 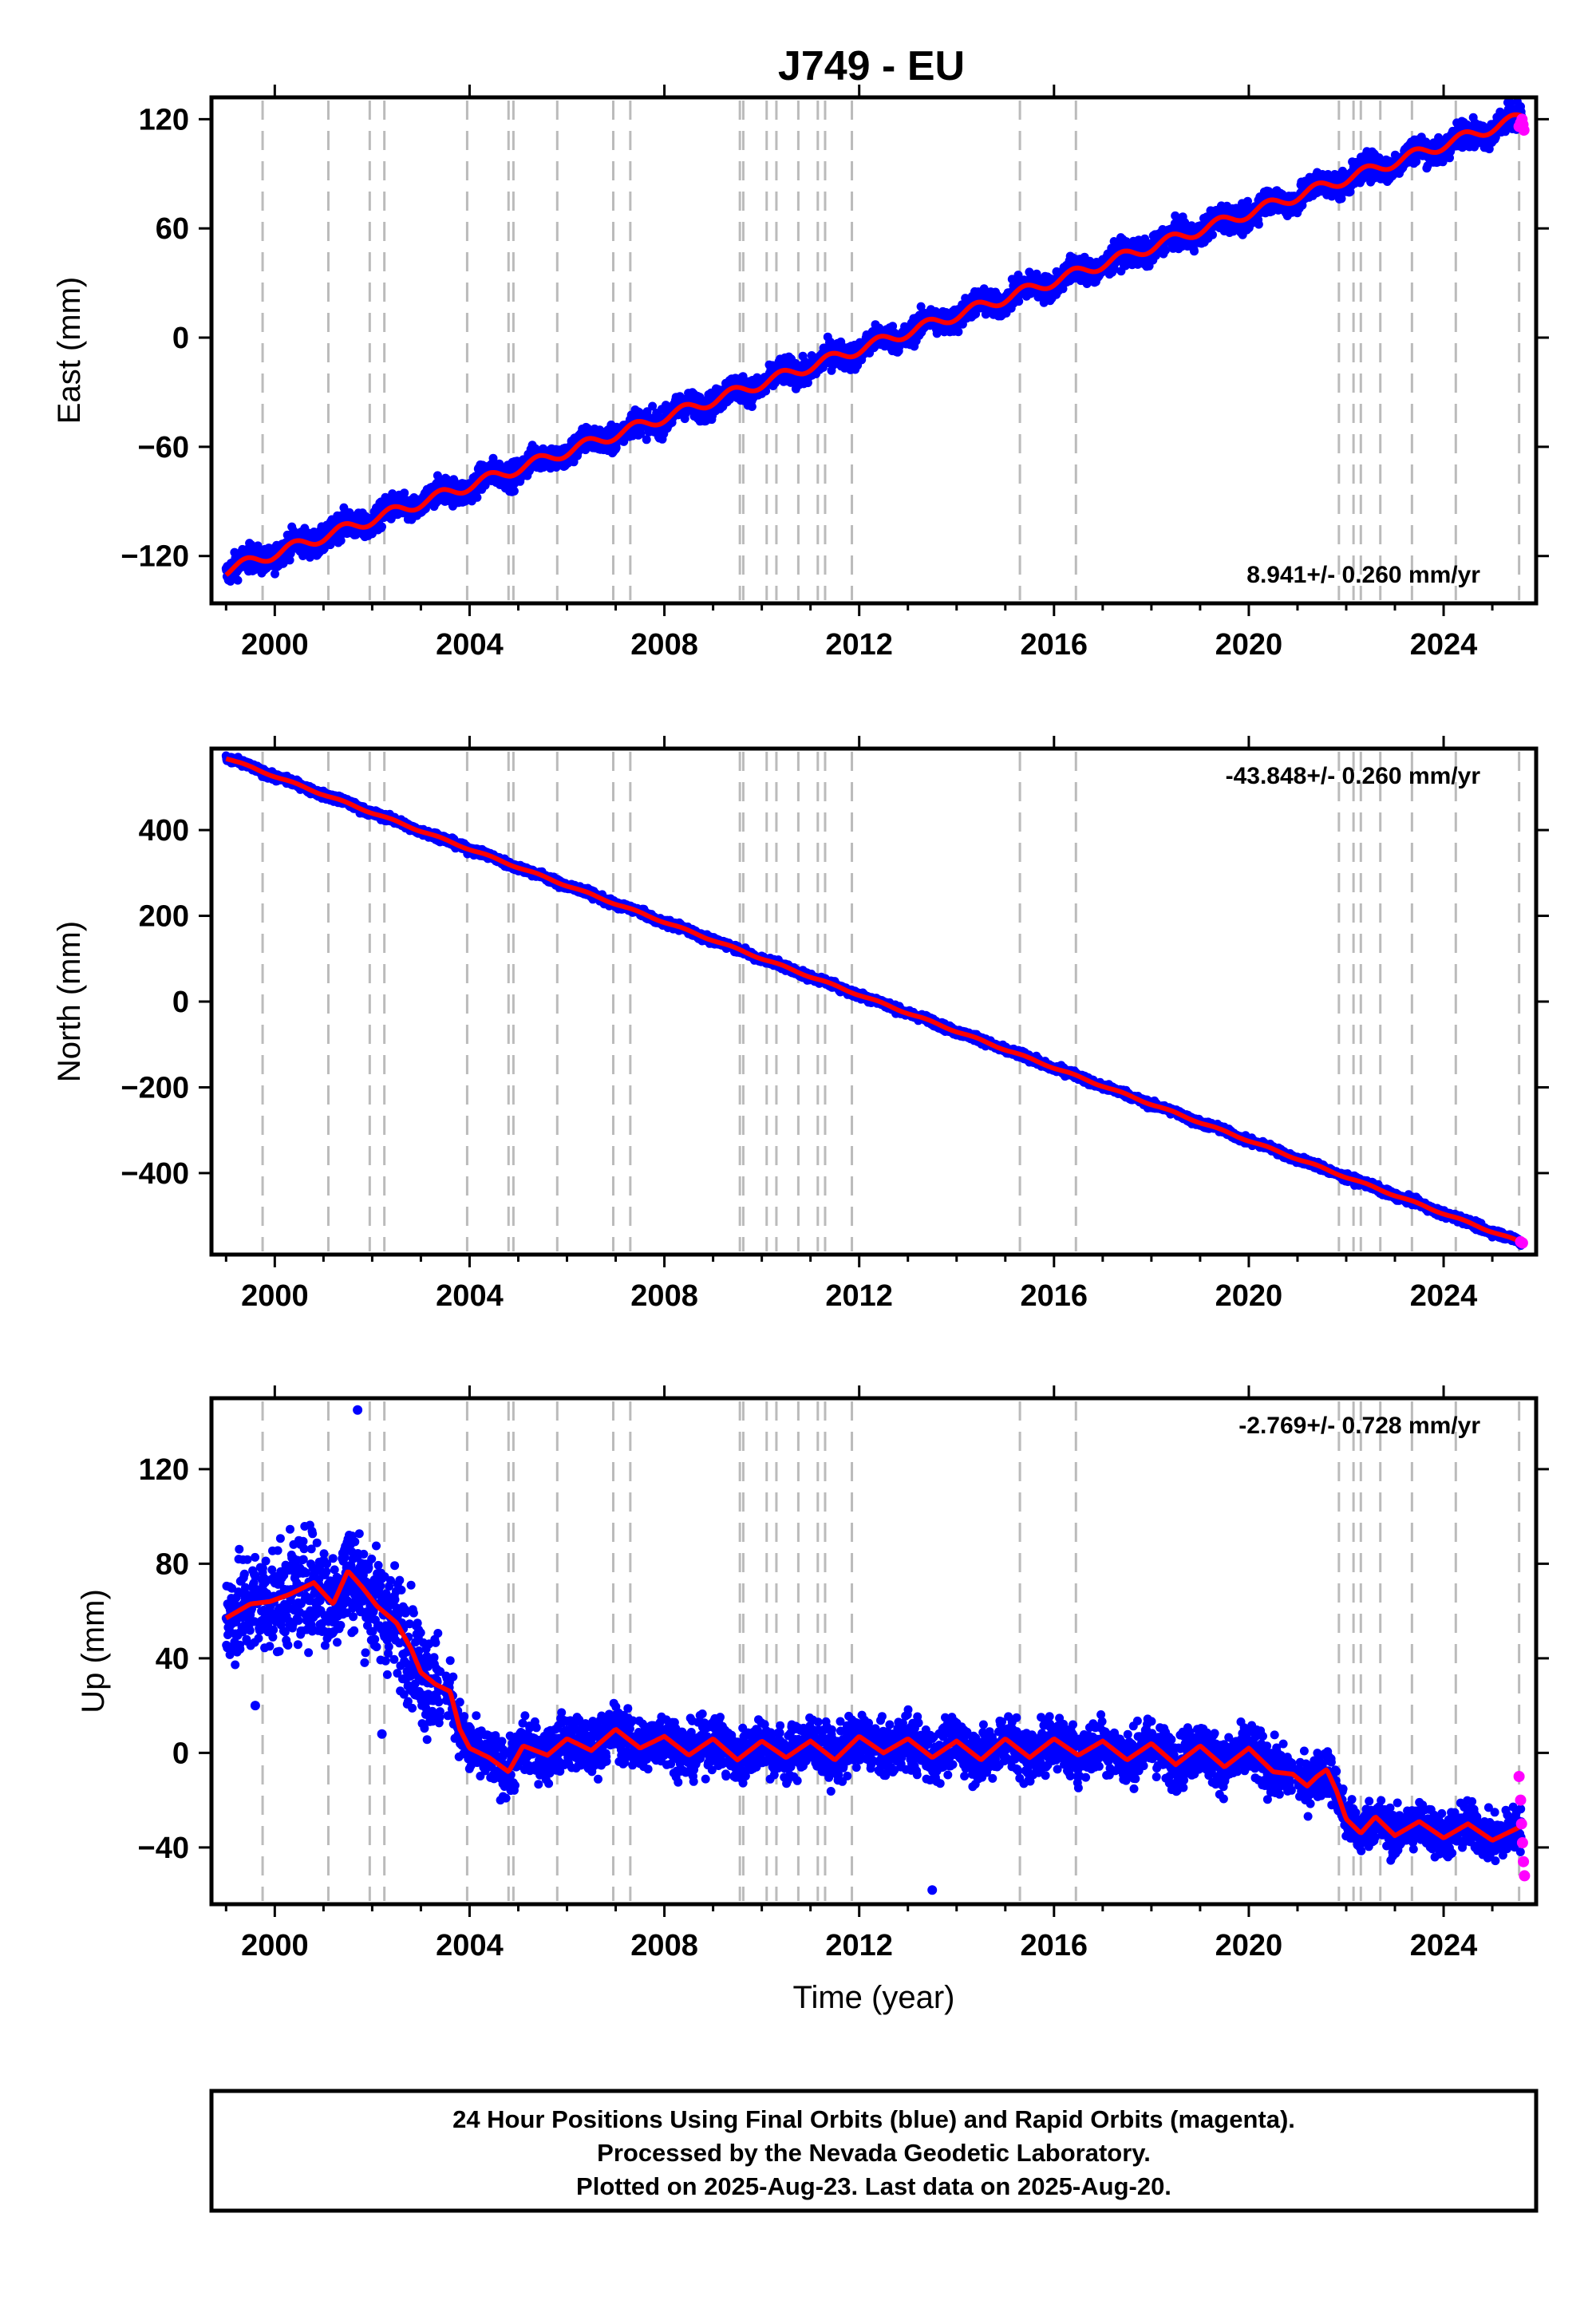 I want to click on east-y-tick-label: 0, so click(x=180, y=338).